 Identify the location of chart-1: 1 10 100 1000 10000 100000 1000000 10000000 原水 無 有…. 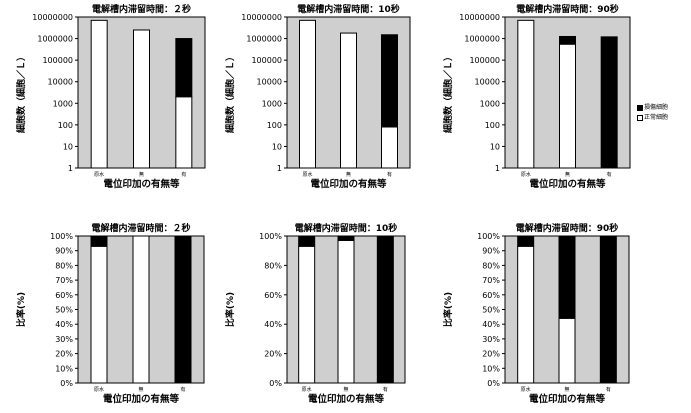
(110, 96).